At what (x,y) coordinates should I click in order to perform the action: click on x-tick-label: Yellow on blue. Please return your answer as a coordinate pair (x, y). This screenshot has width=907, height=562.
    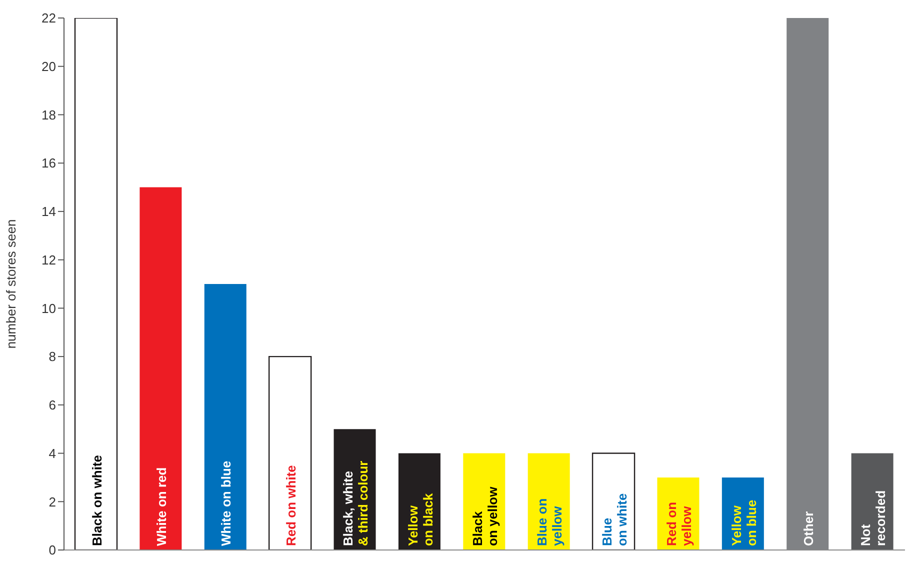
    Looking at the image, I should click on (743, 523).